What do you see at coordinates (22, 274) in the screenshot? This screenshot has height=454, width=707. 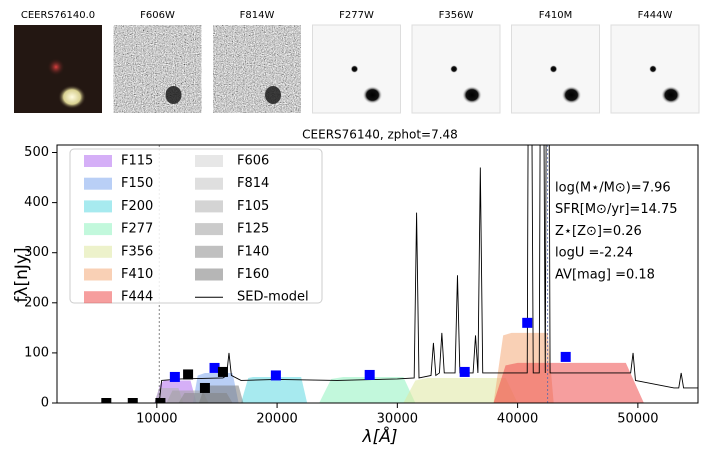 I see `y-axis-label: fλ[nJy]` at bounding box center [22, 274].